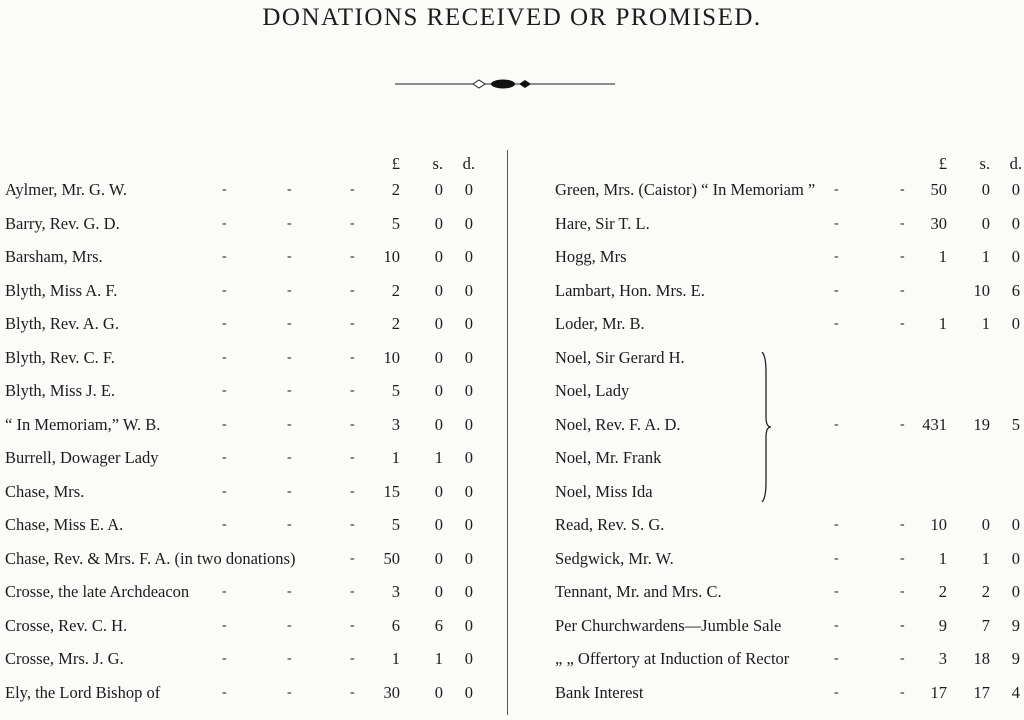  What do you see at coordinates (45, 491) in the screenshot?
I see `donor-name: Chase, Mrs.` at bounding box center [45, 491].